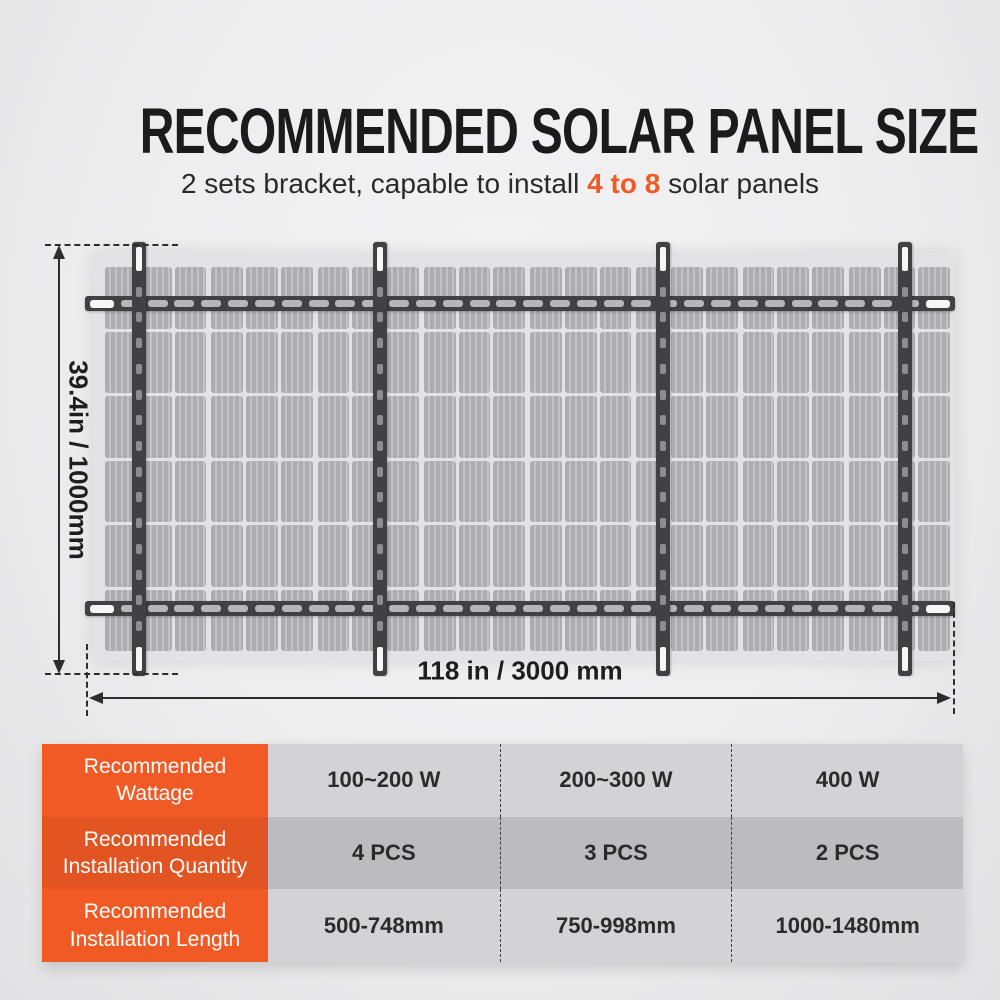  Describe the element at coordinates (559, 131) in the screenshot. I see `page-title-text: RECOMMENDED SOLAR PANEL SIZE` at that location.